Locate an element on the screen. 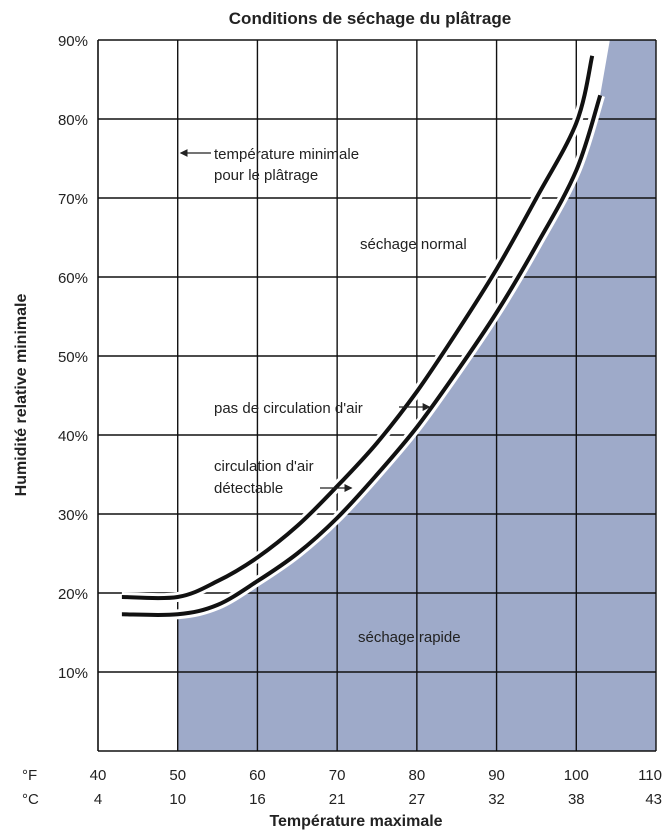  y-tick-label: 80% is located at coordinates (73, 120).